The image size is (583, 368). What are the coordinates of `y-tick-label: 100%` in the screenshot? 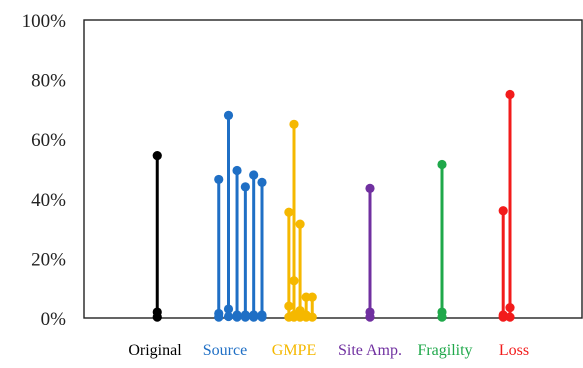 It's located at (44, 21).